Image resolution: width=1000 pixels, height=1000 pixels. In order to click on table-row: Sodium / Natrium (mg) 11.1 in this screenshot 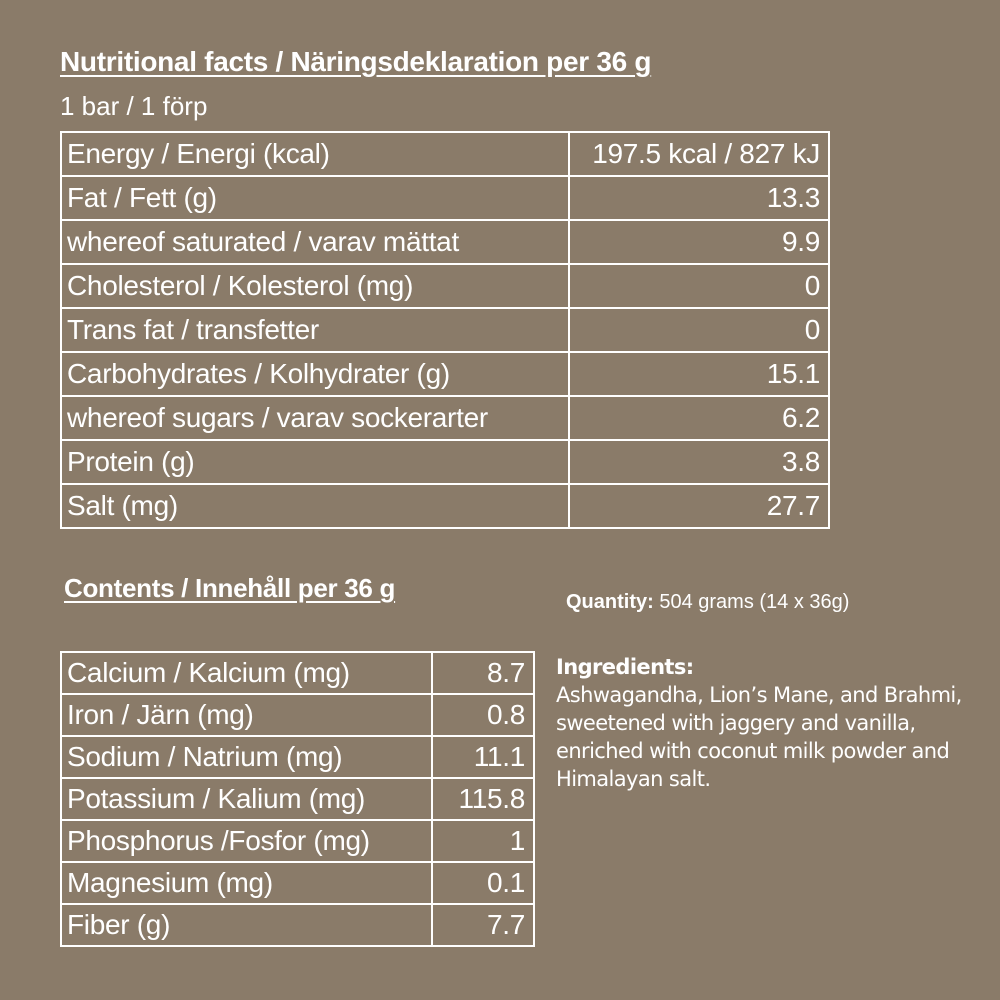, I will do `click(297, 757)`.